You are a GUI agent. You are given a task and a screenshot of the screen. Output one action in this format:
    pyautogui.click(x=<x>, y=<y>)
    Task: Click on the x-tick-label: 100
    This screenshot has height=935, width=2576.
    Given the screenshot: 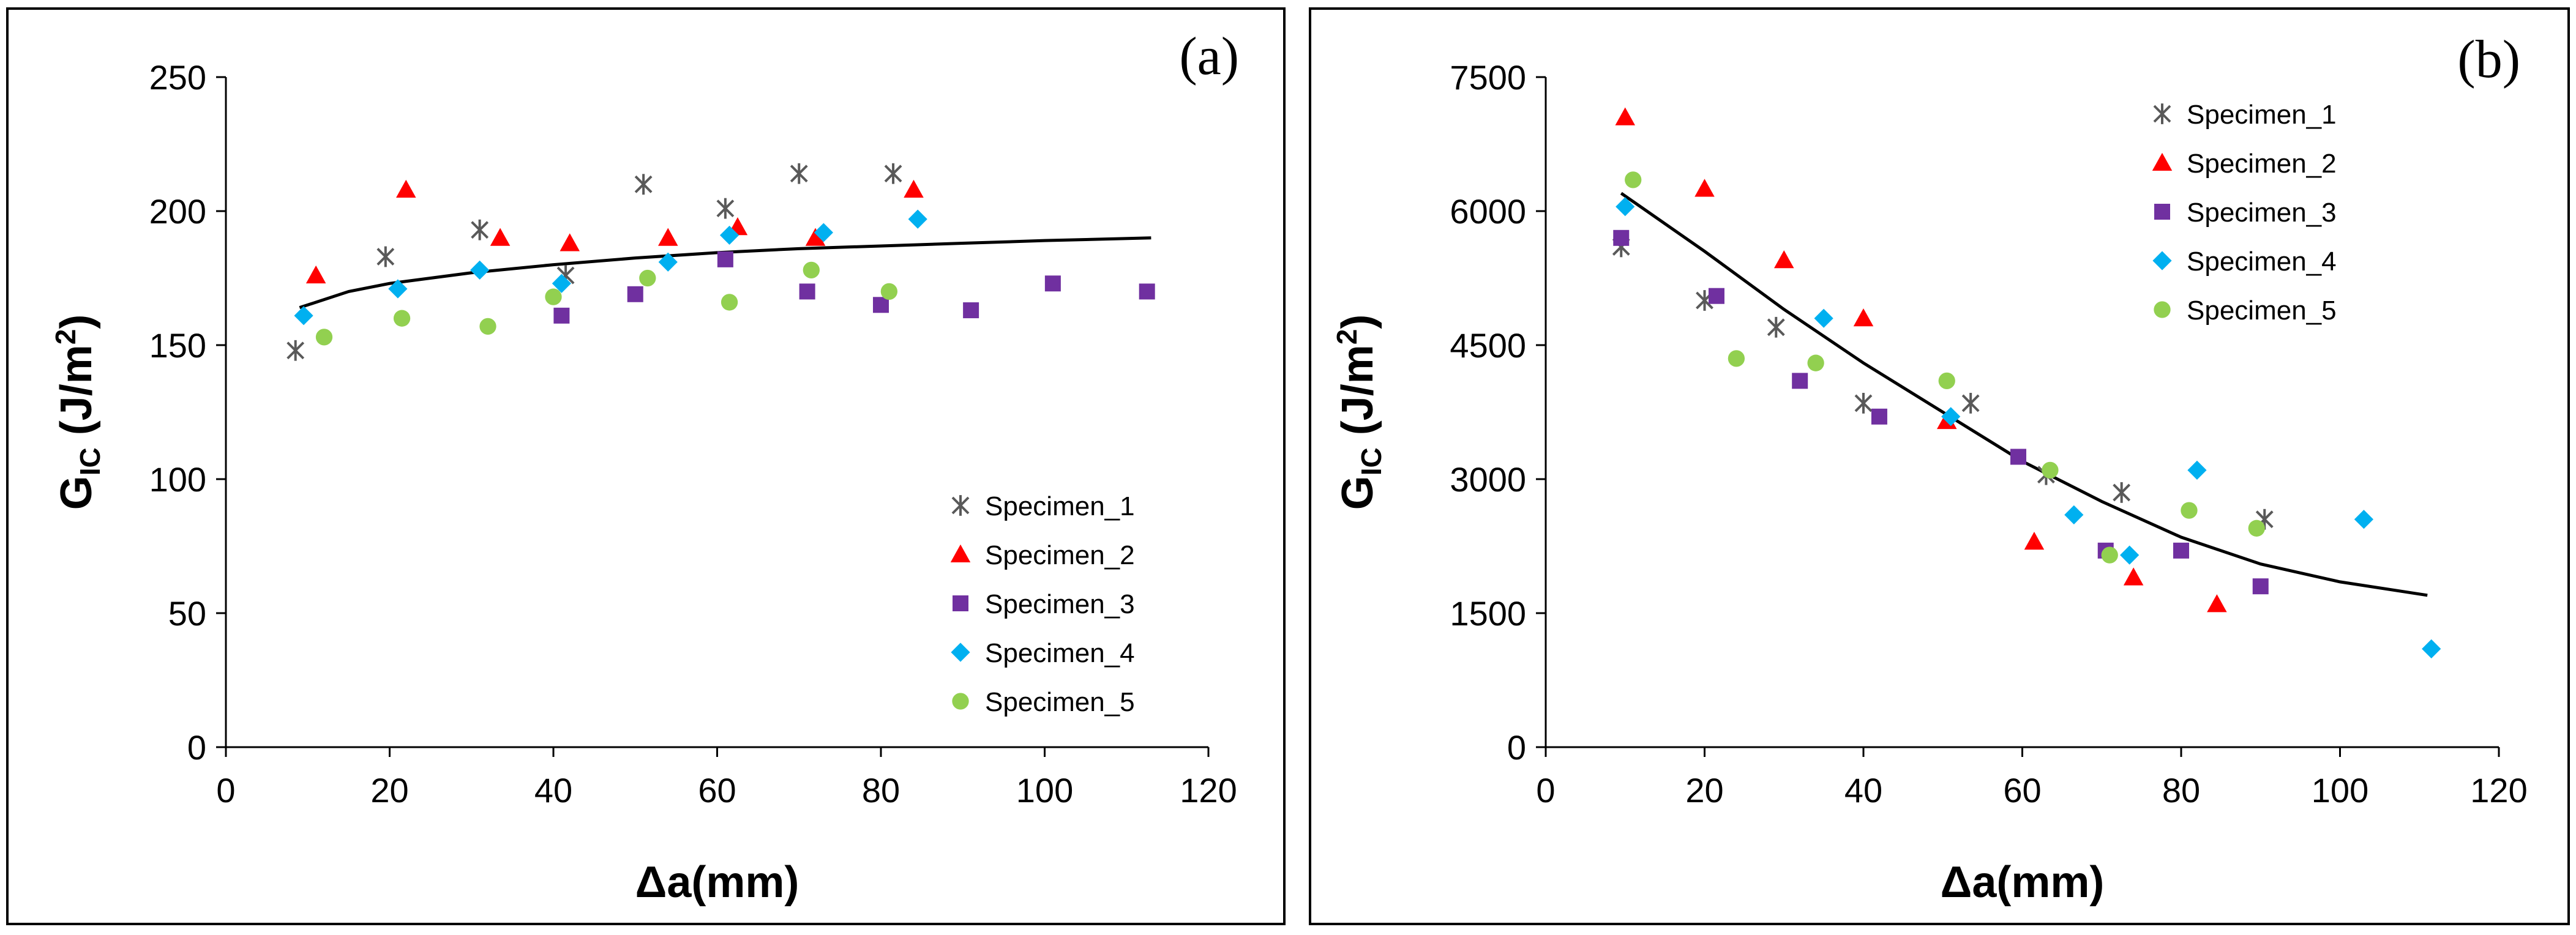 What is the action you would take?
    pyautogui.click(x=1045, y=791)
    